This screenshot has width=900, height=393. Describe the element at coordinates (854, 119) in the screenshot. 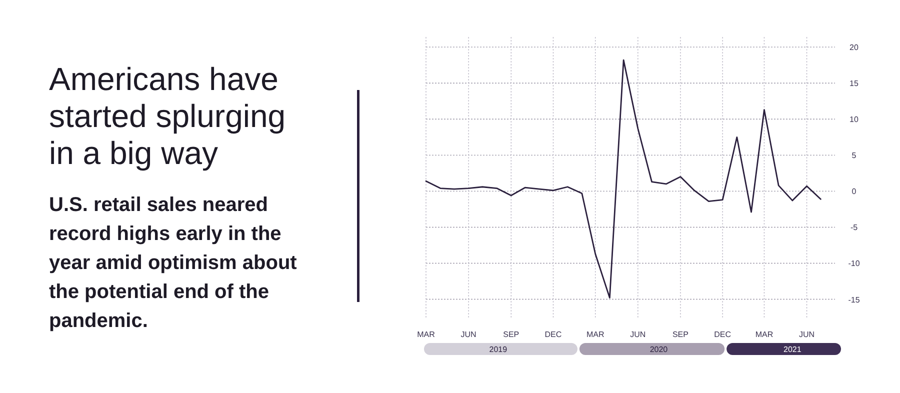

I see `y-tick-label: 10` at that location.